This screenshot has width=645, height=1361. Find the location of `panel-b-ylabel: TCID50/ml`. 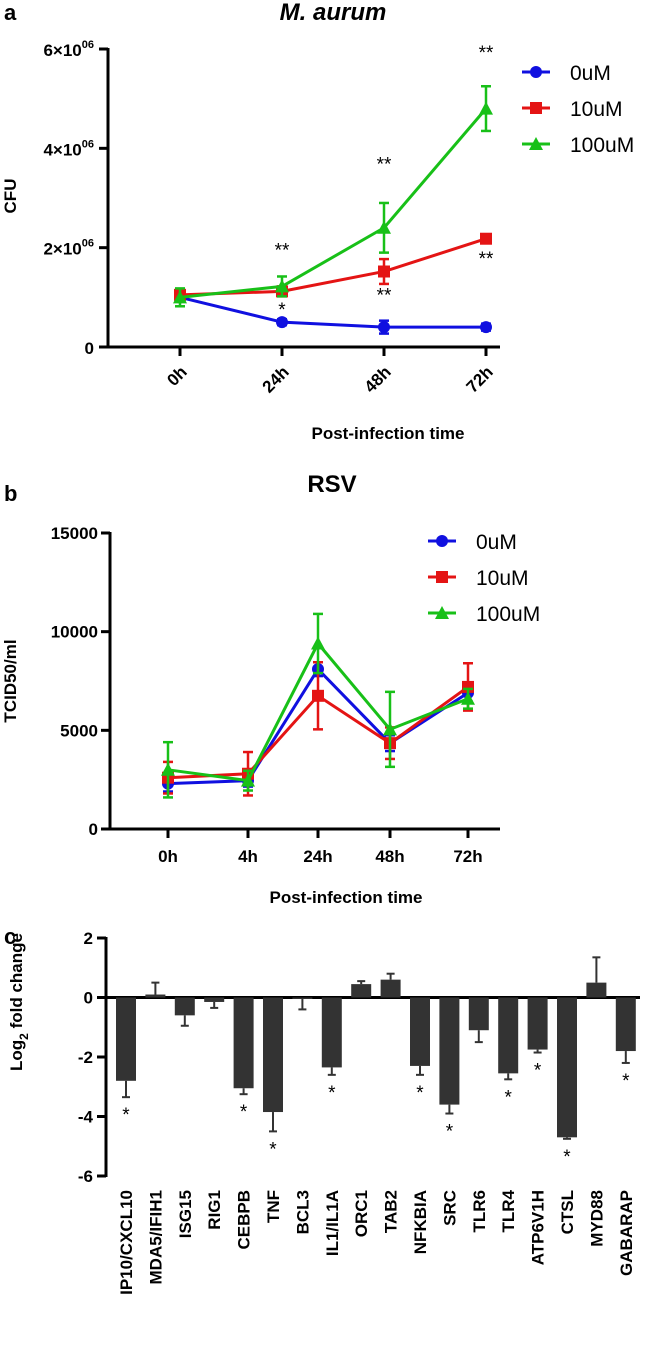

panel-b-ylabel: TCID50/ml is located at coordinates (10, 680).